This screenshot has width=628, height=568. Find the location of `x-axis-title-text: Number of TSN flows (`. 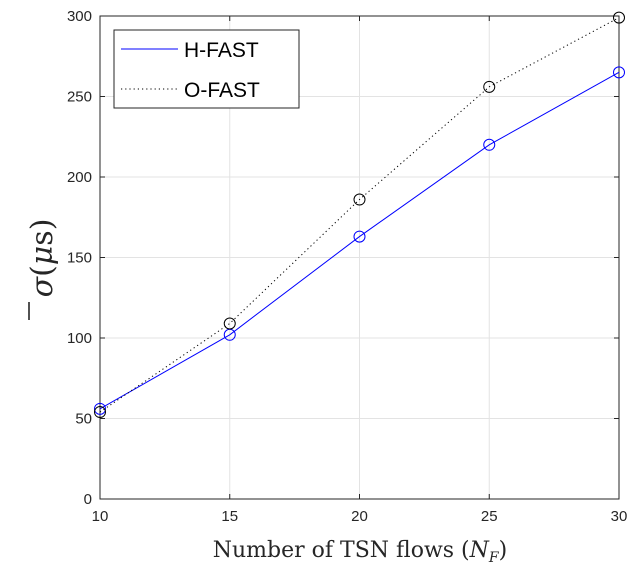

x-axis-title-text: Number of TSN flows ( is located at coordinates (341, 550).